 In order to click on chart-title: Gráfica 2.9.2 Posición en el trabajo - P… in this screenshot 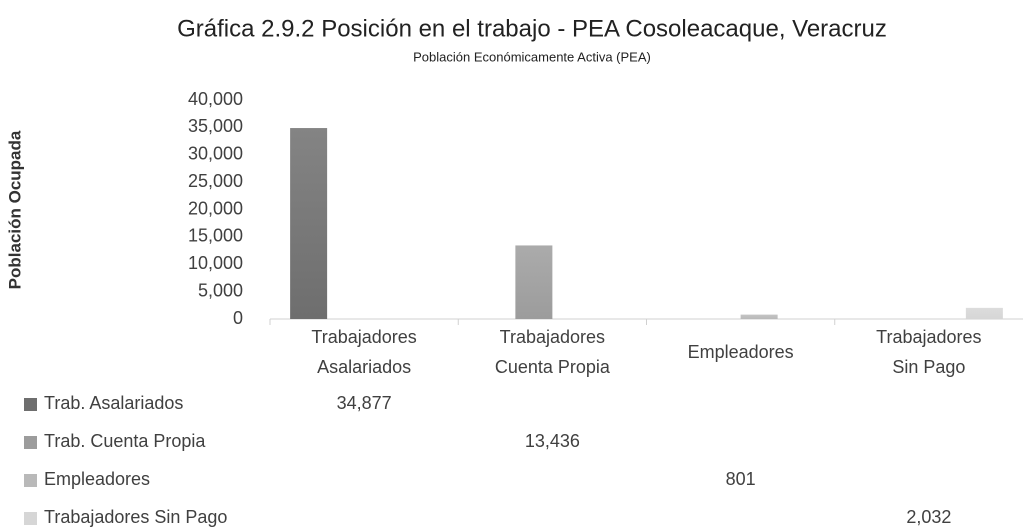, I will do `click(532, 28)`.